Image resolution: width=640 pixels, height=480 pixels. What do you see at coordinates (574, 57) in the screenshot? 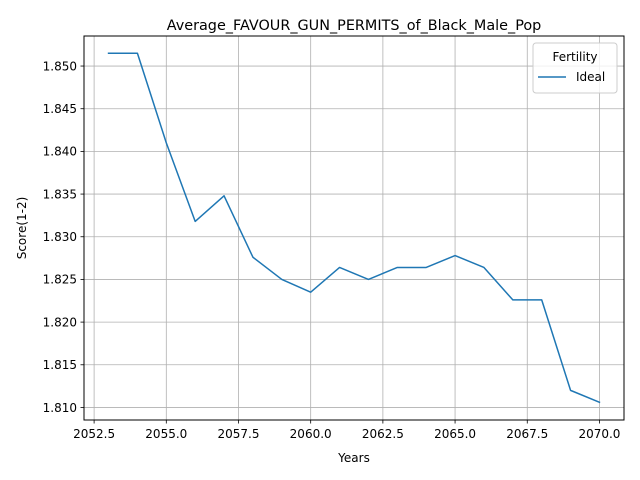
I see `legend-title: Fertility` at bounding box center [574, 57].